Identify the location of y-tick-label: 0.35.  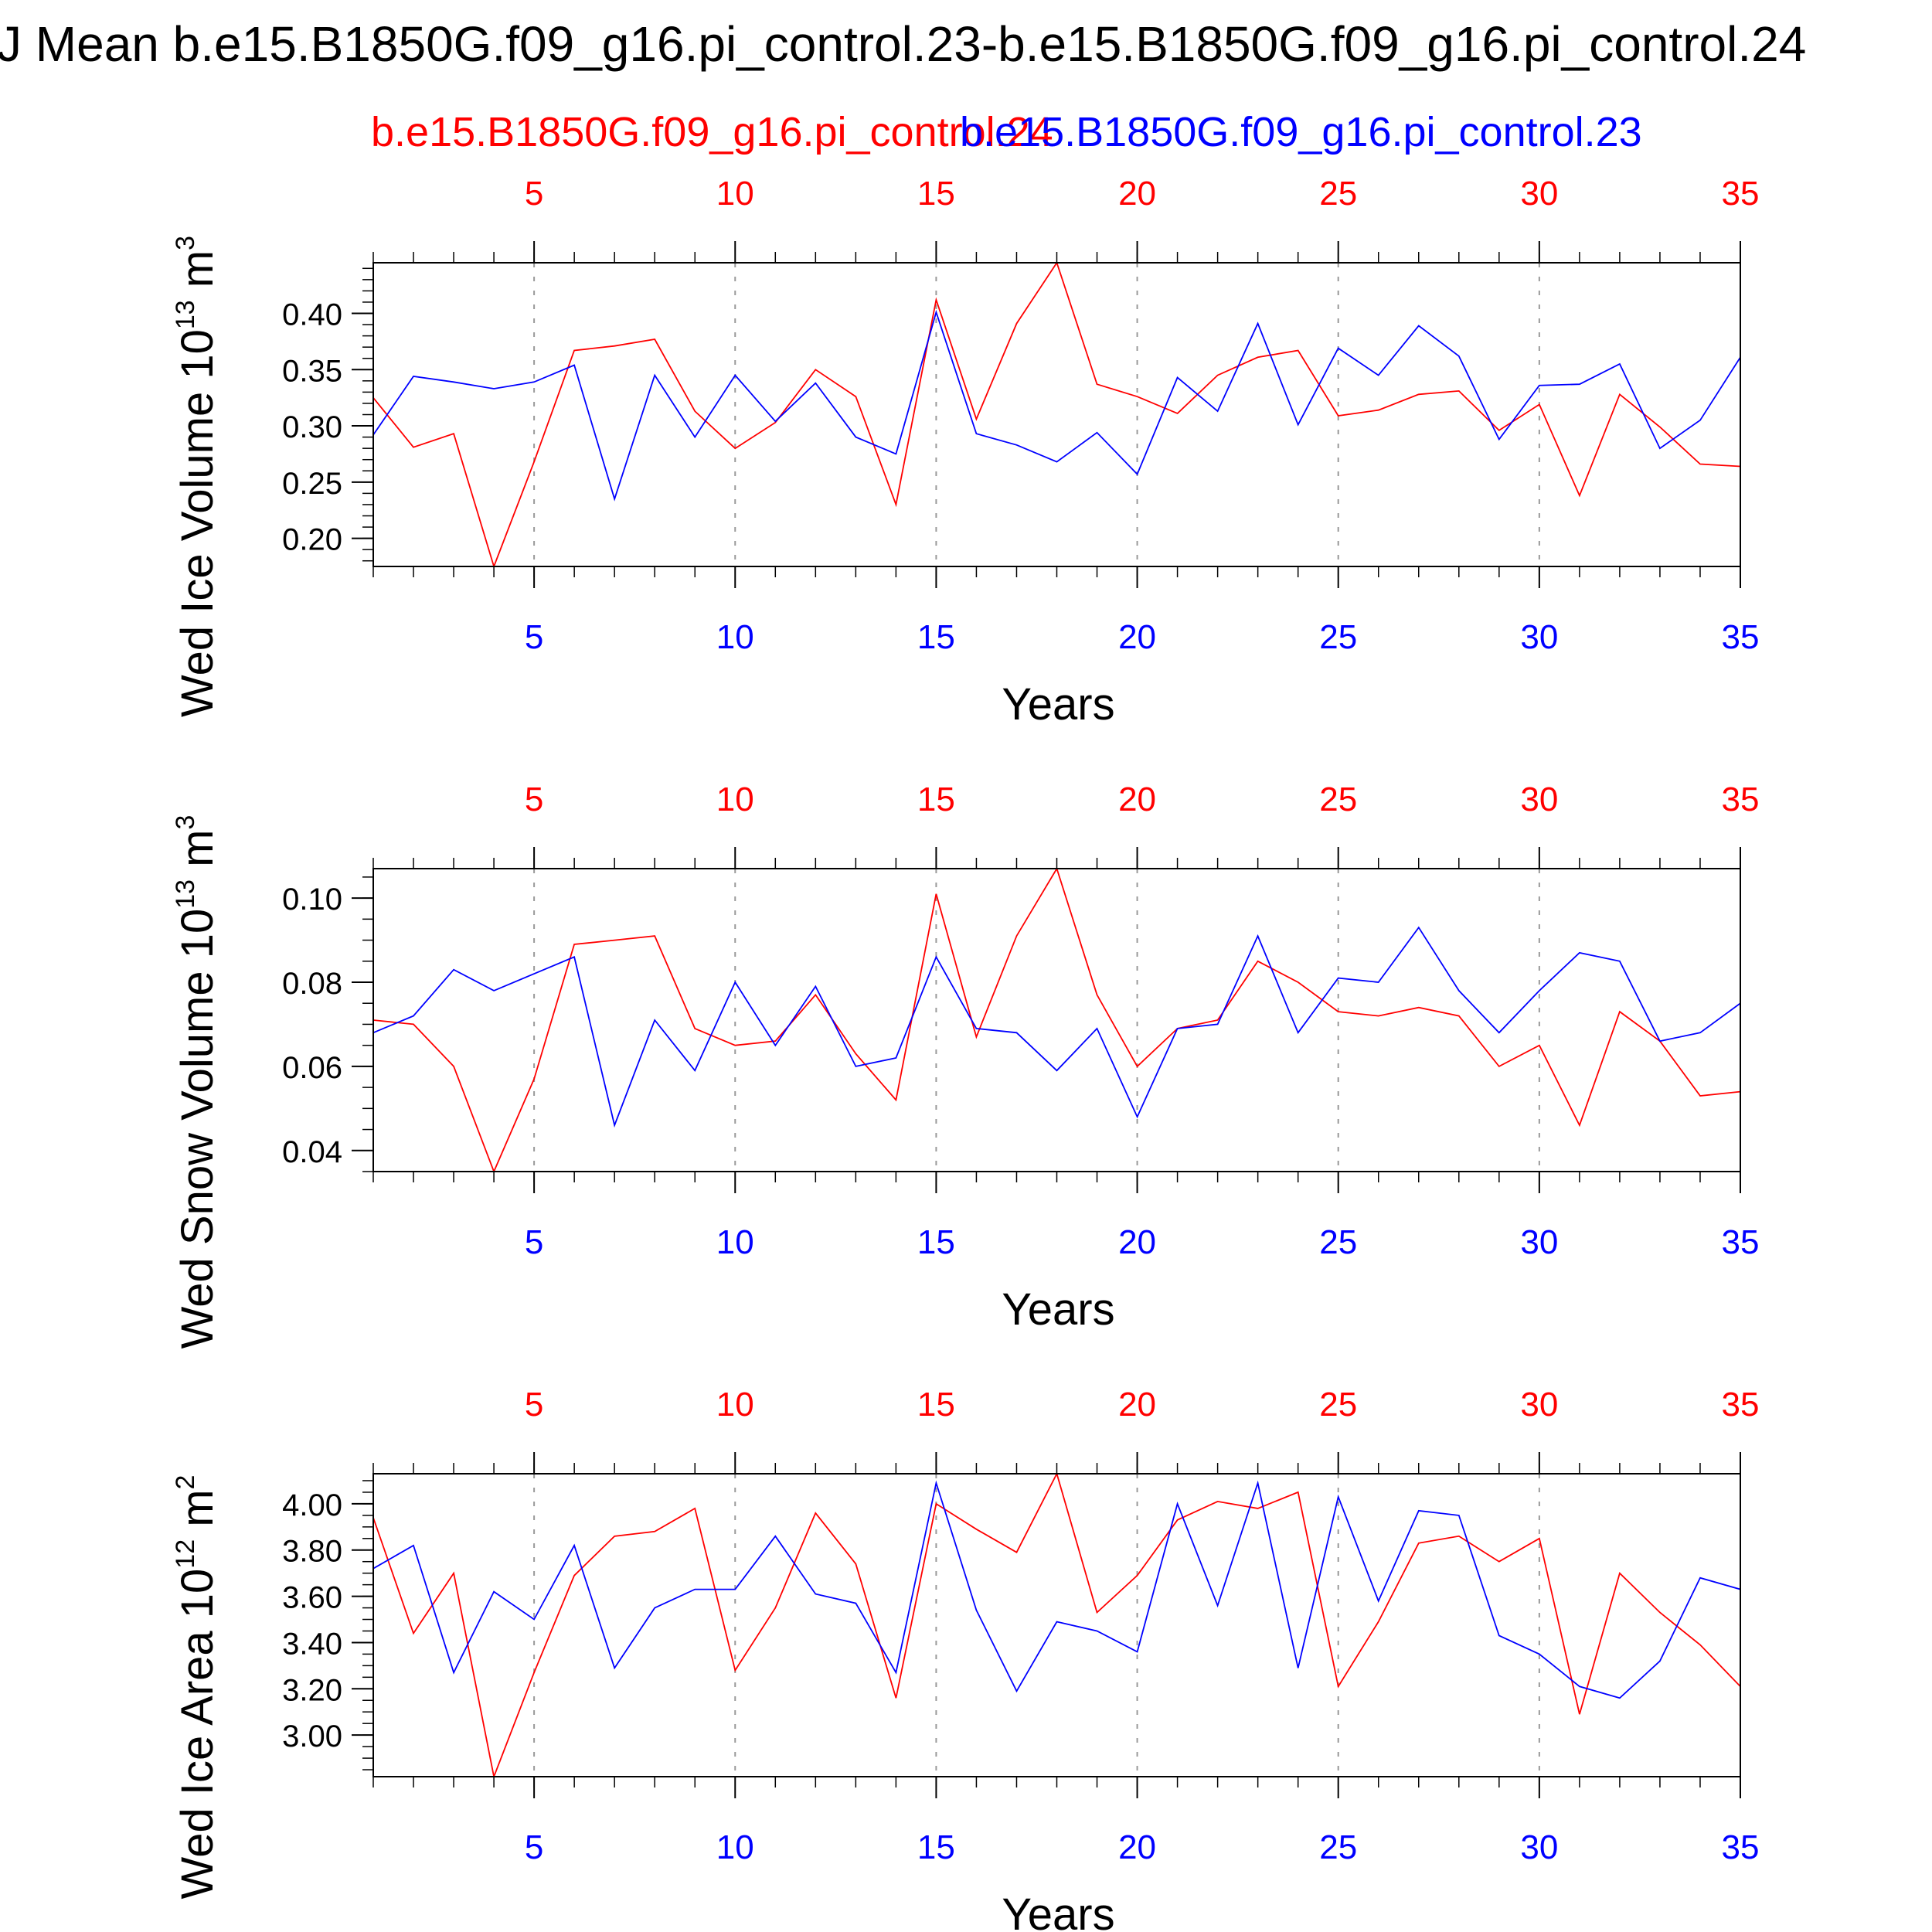
(312, 371).